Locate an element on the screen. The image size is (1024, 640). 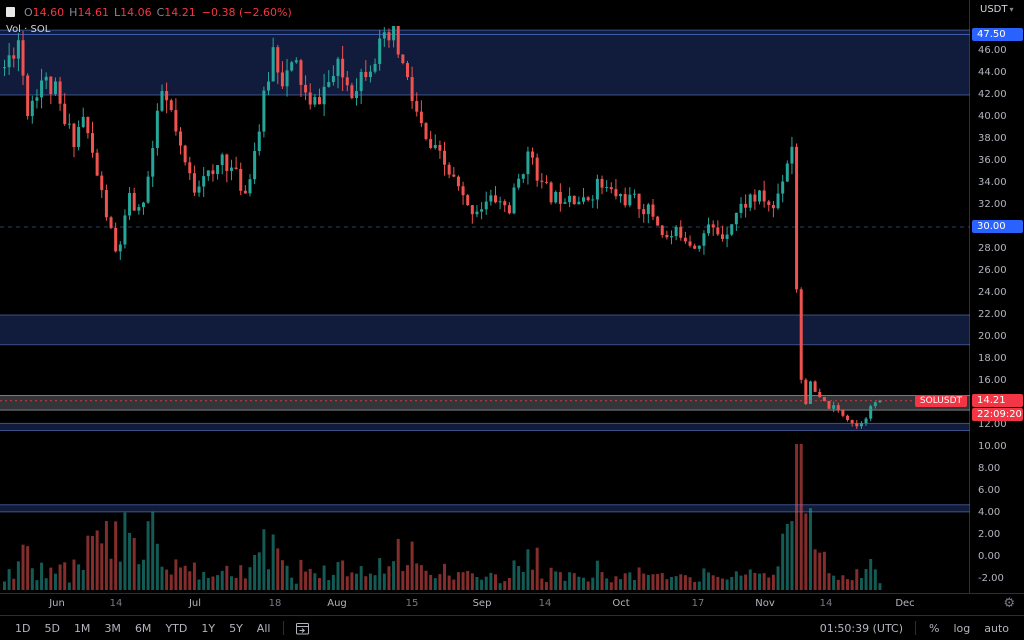
range-button-1d: 1D is located at coordinates (23, 628).